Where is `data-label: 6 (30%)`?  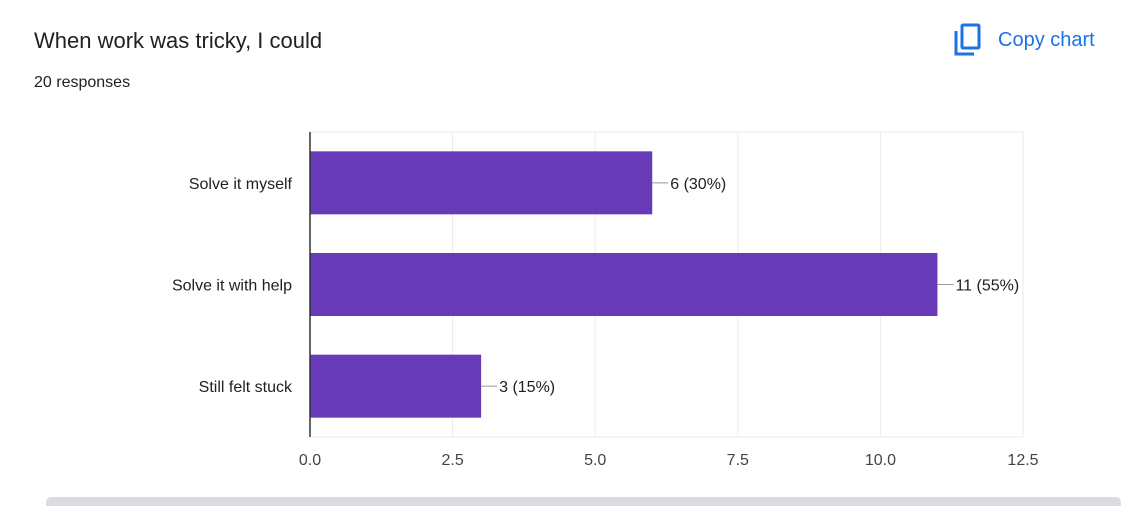
data-label: 6 (30%) is located at coordinates (698, 184).